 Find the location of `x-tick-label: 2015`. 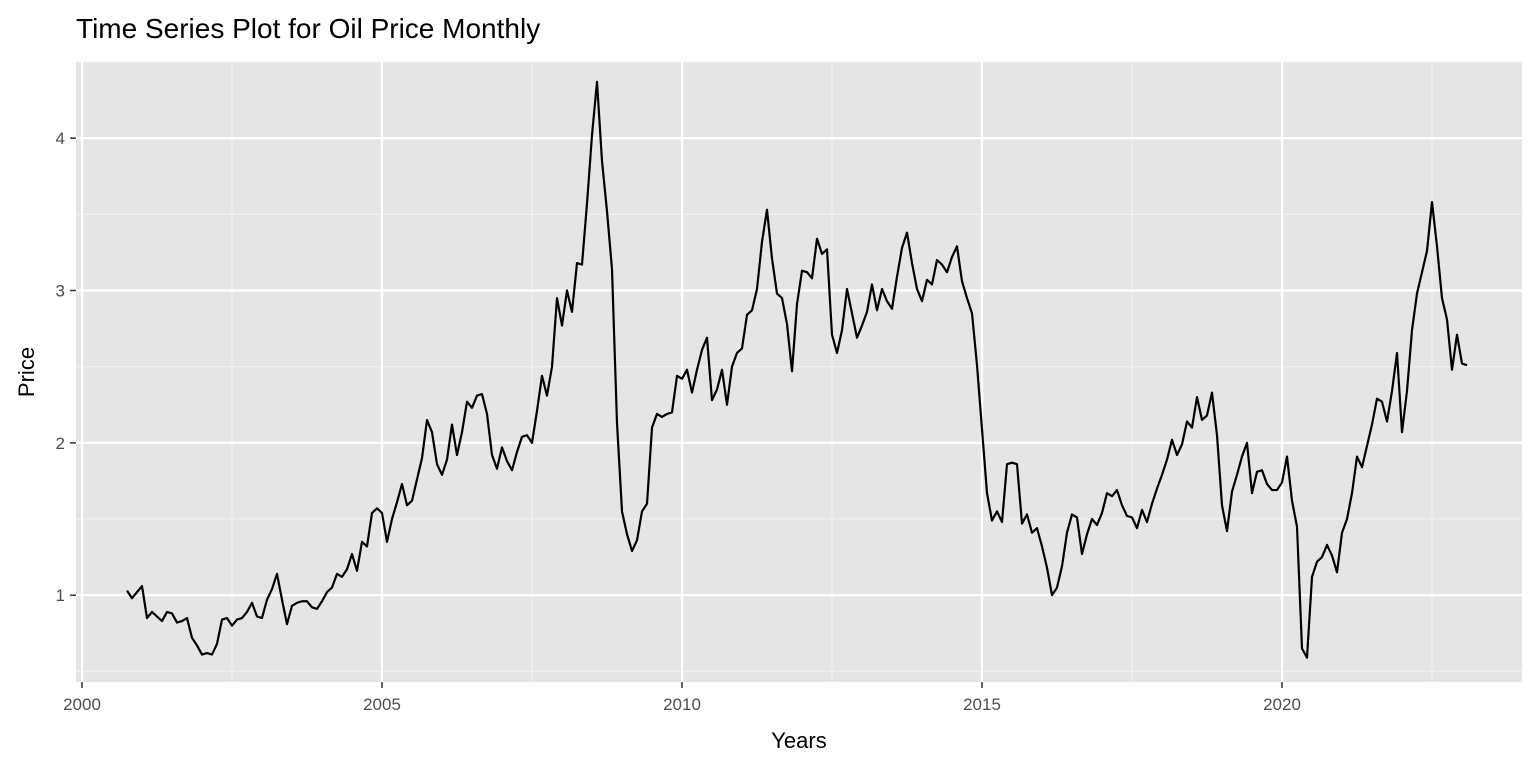

x-tick-label: 2015 is located at coordinates (982, 704).